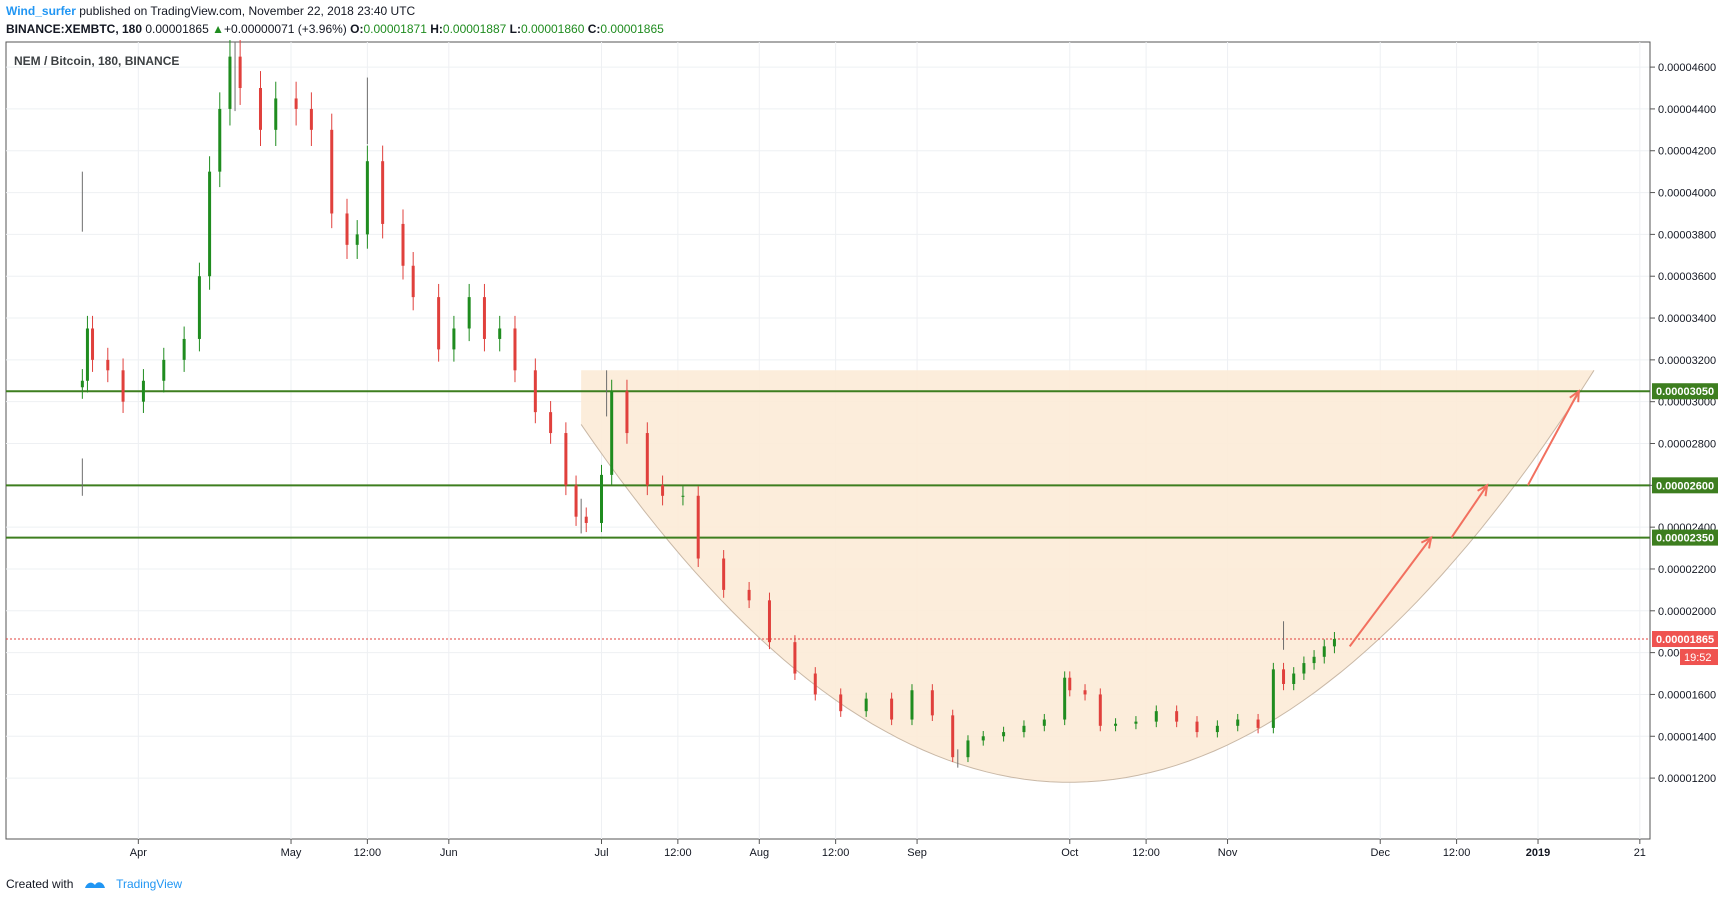  I want to click on price-tick-label: 0.00001200, so click(1687, 779).